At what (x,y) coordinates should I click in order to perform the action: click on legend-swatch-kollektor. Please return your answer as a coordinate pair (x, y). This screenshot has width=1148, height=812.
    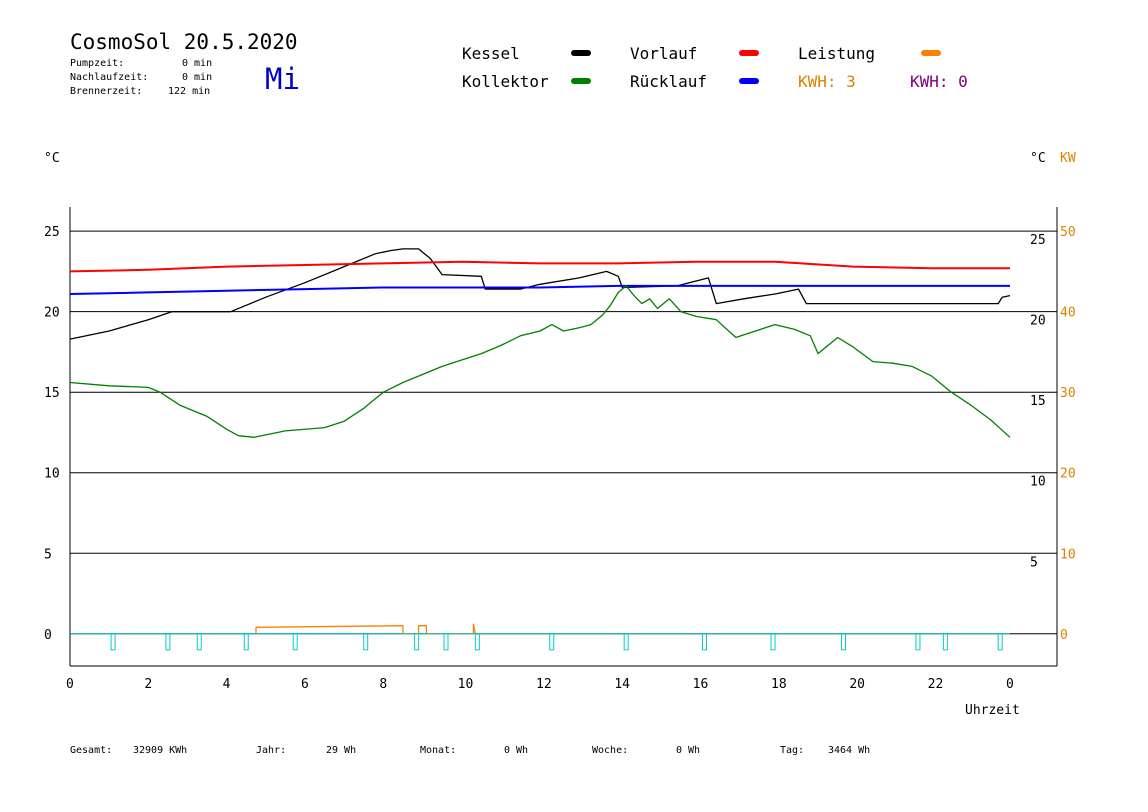
    Looking at the image, I should click on (581, 81).